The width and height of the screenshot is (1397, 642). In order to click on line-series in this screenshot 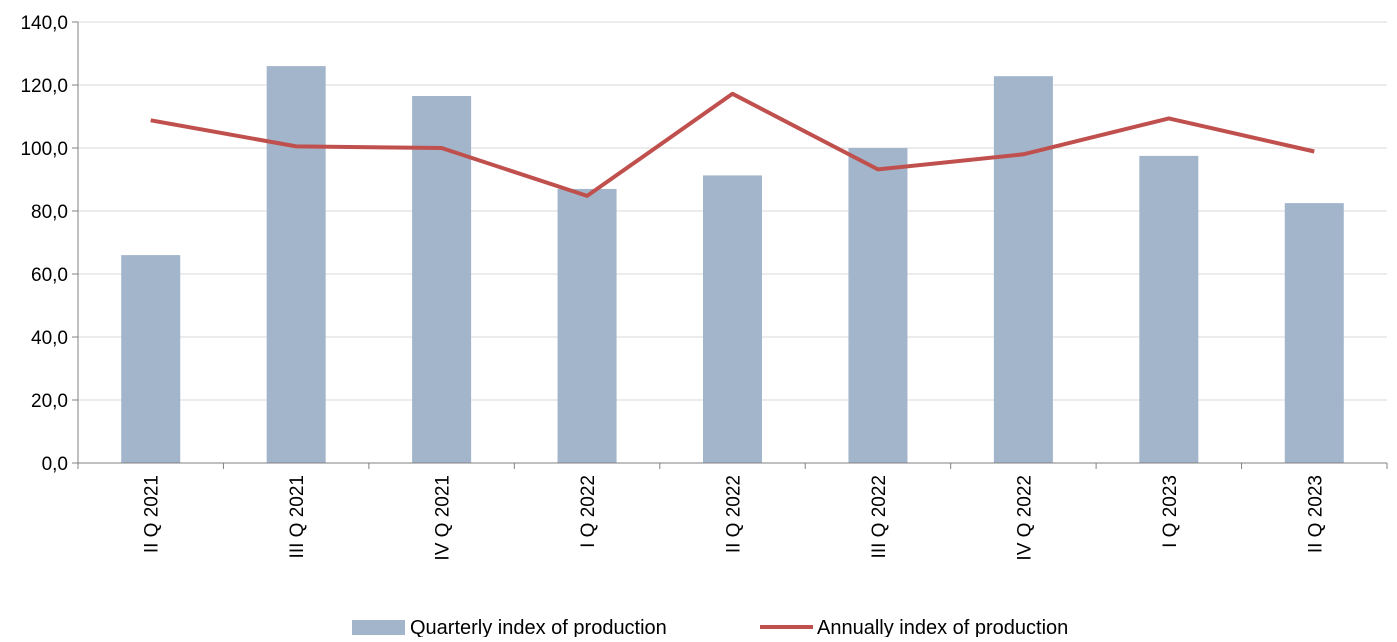, I will do `click(732, 144)`.